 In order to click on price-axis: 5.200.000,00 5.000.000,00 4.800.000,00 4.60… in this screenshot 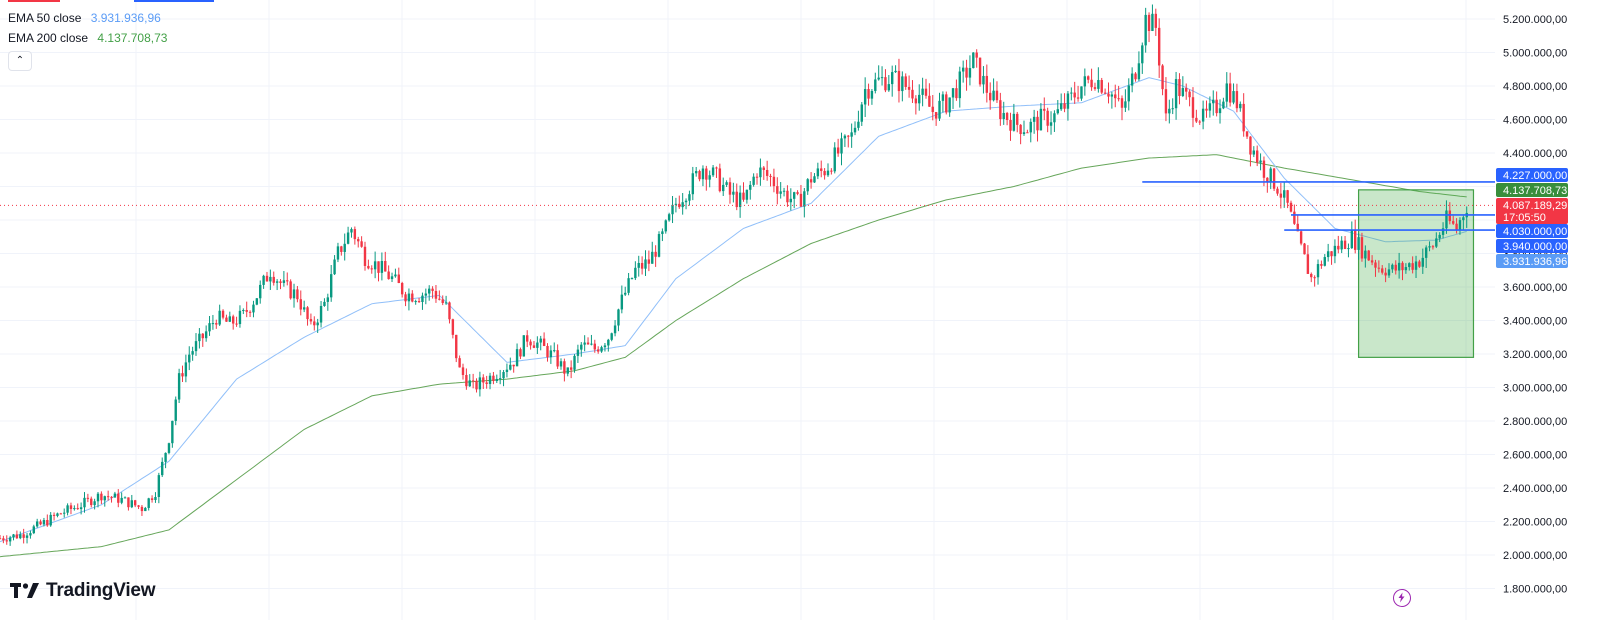, I will do `click(1547, 310)`.